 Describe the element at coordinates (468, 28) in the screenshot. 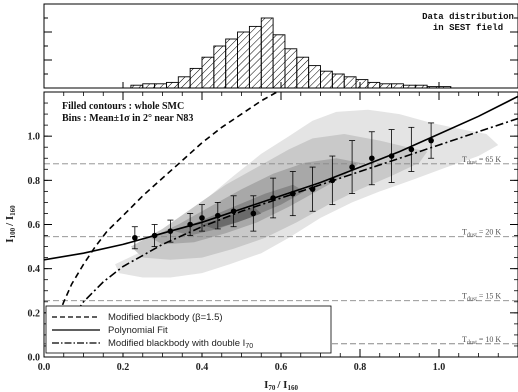

I see `histogram-subtitle: in SEST field` at that location.